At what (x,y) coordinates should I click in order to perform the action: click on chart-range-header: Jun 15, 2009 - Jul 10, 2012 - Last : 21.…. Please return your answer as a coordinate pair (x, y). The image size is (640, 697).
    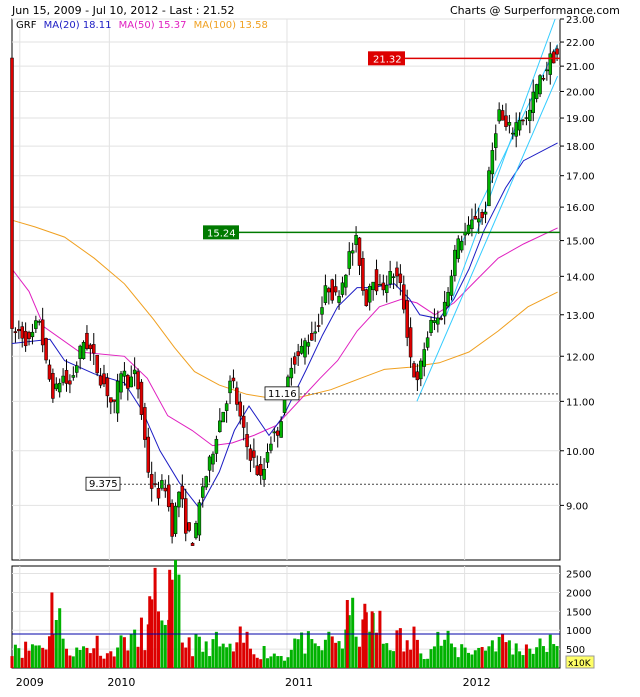
    Looking at the image, I should click on (123, 10).